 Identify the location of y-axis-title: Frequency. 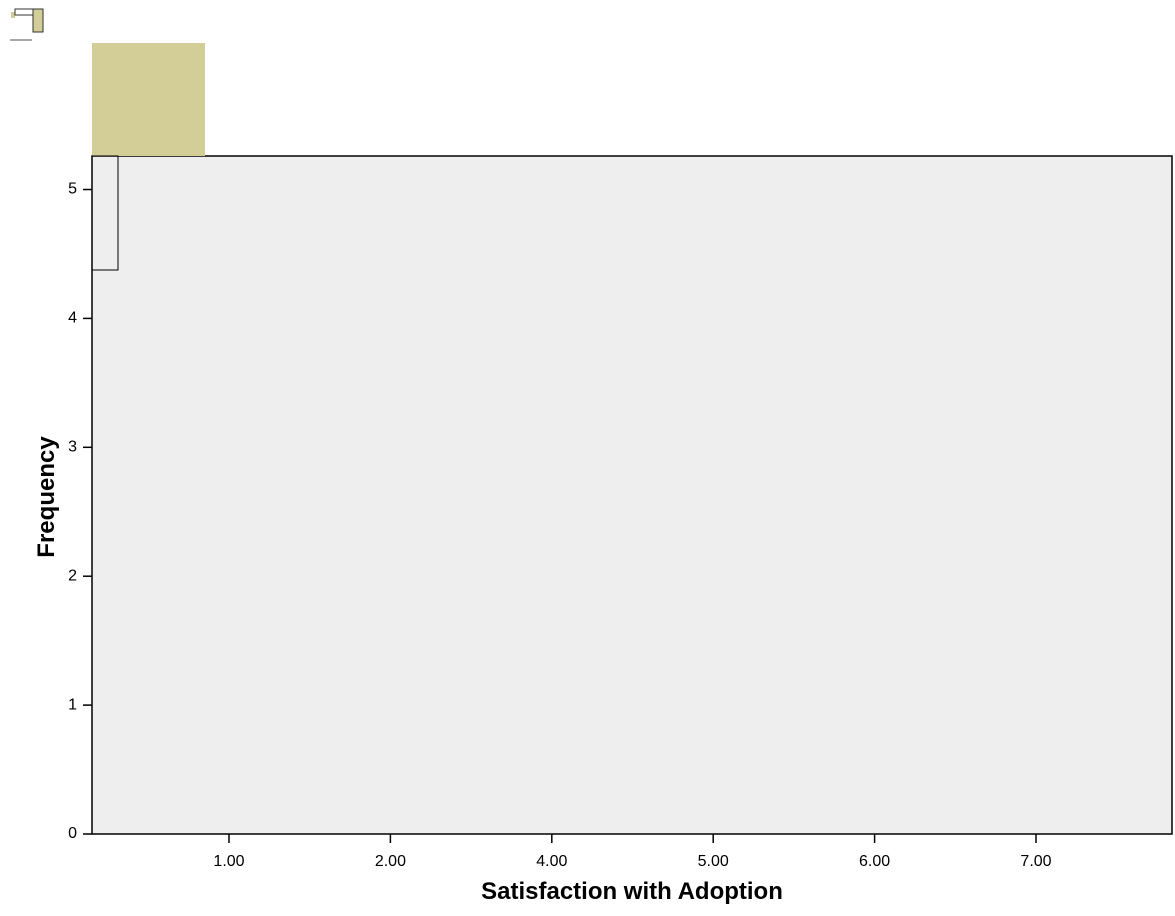
(46, 497).